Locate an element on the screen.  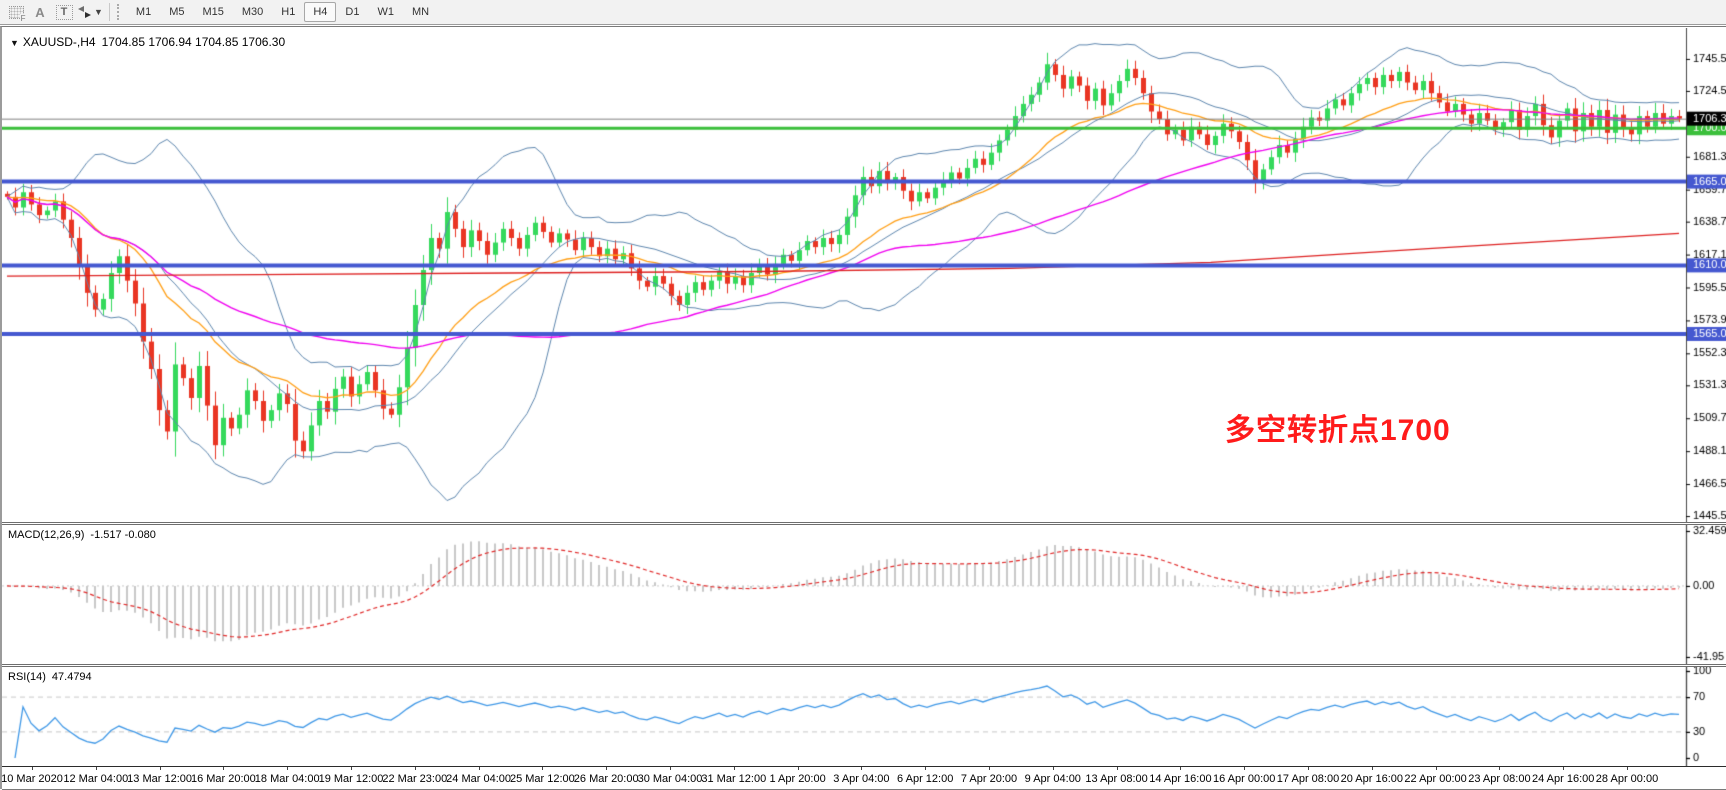
time-label: 31 Mar 12:00 is located at coordinates (734, 779).